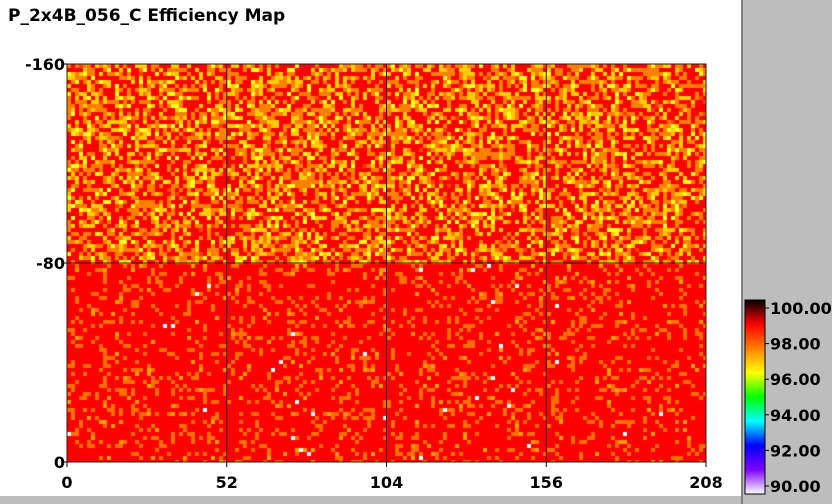 Image resolution: width=832 pixels, height=504 pixels. Describe the element at coordinates (59, 462) in the screenshot. I see `y-tick-label: 0` at that location.